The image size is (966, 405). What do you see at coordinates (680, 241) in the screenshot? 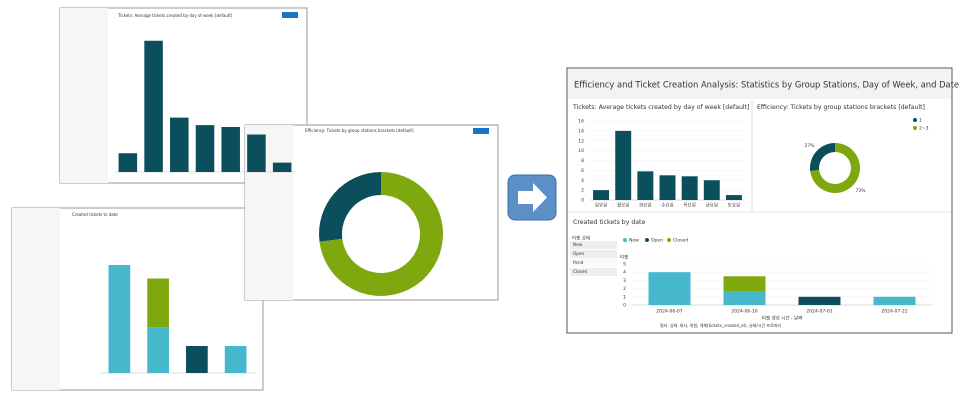
I see `legend-label: Closed` at bounding box center [680, 241].